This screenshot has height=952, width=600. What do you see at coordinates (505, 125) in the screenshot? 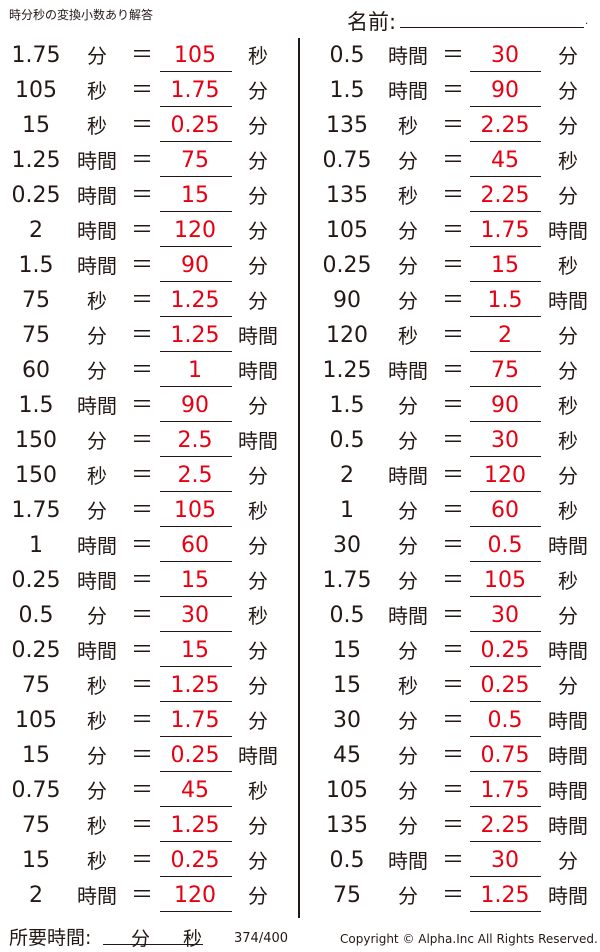
I see `answer-value: 2.25` at bounding box center [505, 125].